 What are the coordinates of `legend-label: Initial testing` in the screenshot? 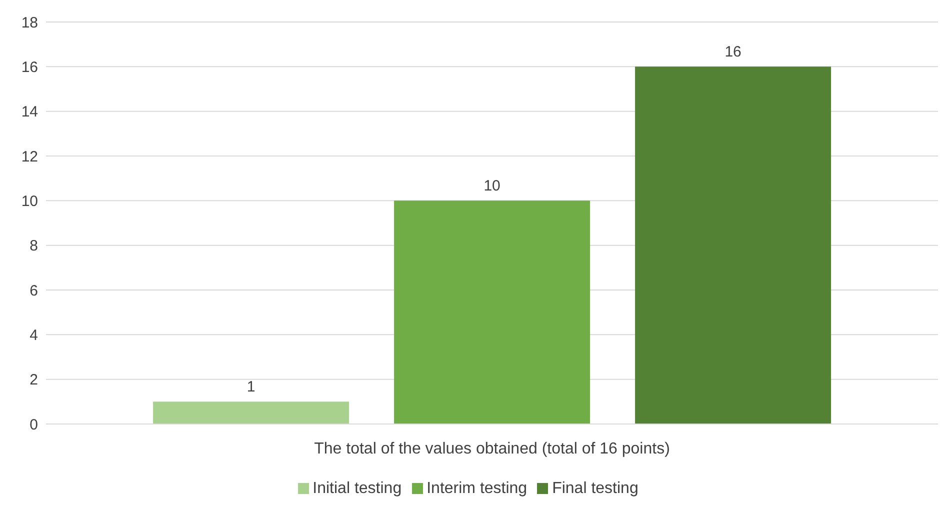 It's located at (357, 488).